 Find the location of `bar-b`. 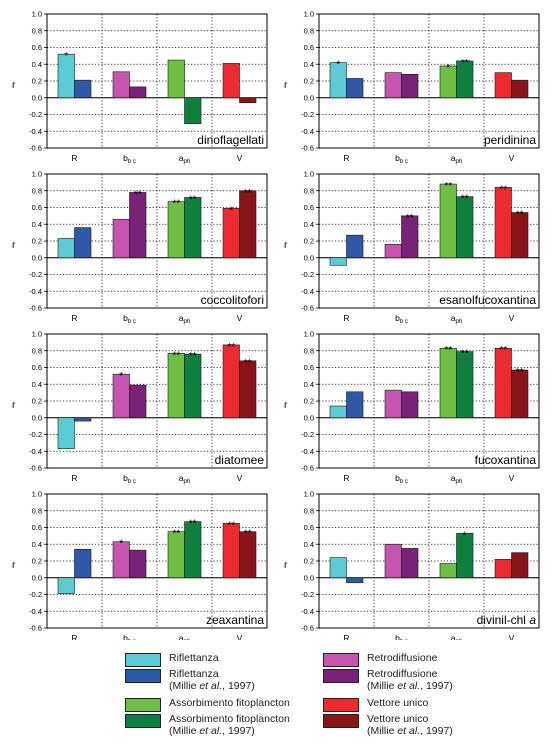

bar-b is located at coordinates (393, 404).